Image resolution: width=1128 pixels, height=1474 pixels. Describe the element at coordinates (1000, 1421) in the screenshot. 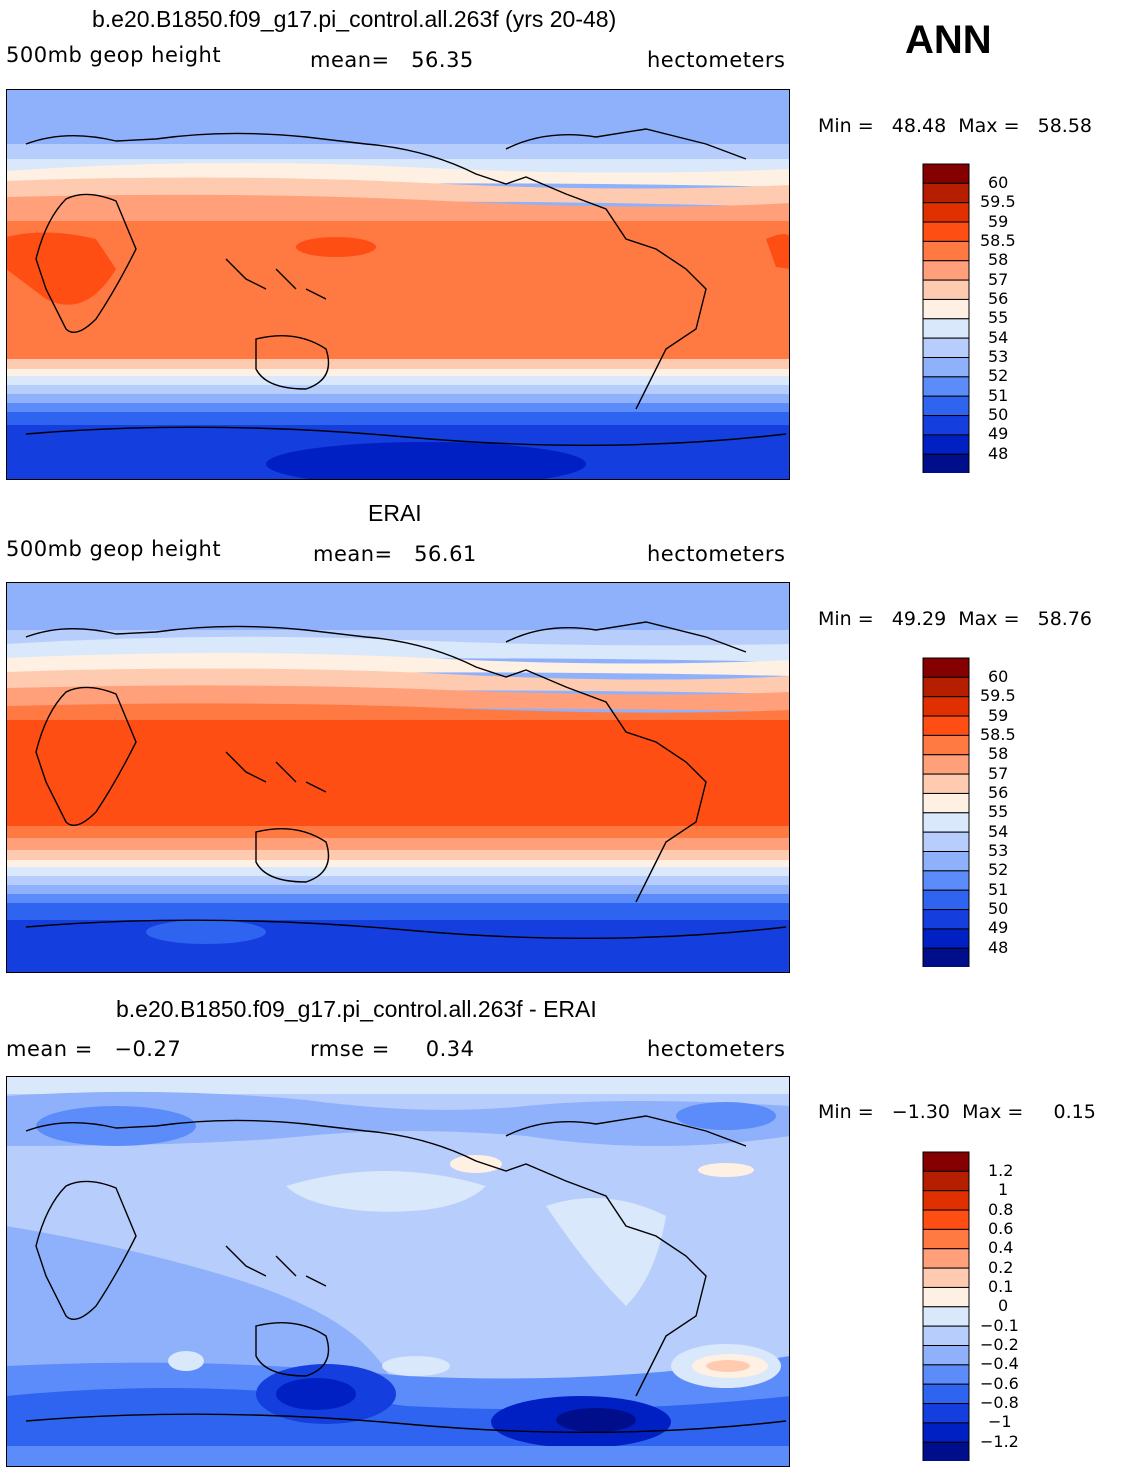

I see `panel3-colorbar-tick: −1` at that location.